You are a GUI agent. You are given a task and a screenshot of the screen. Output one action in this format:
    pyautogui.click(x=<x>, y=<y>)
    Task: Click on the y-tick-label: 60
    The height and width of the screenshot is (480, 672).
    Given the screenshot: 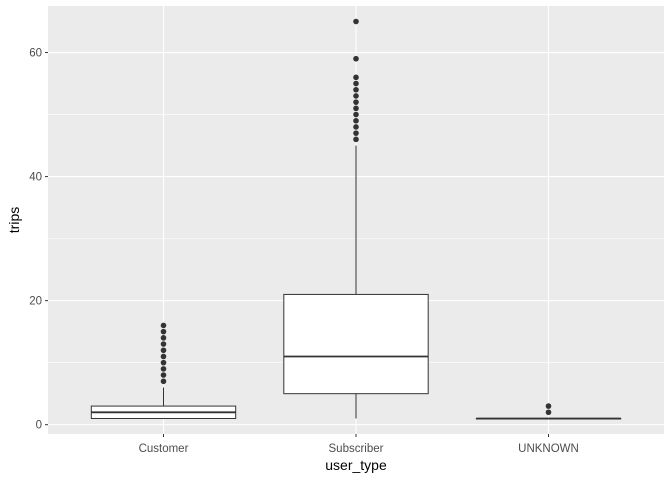 What is the action you would take?
    pyautogui.click(x=35, y=54)
    